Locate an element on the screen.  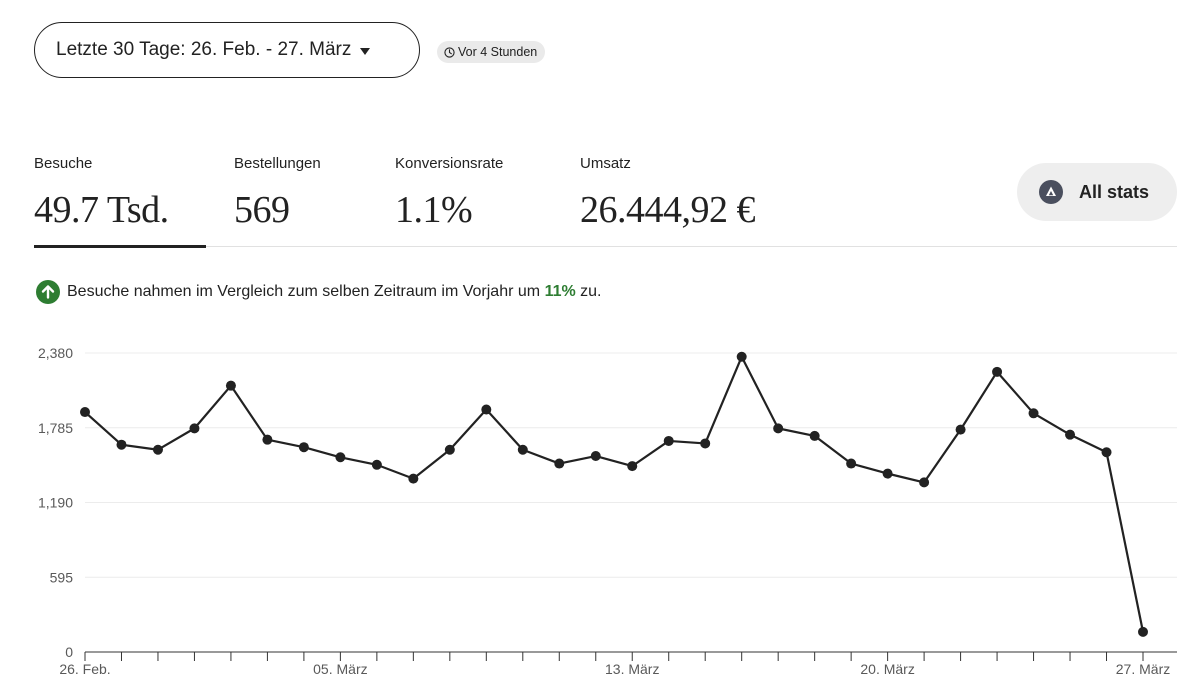
y-tick-label: 1,785 is located at coordinates (55, 428).